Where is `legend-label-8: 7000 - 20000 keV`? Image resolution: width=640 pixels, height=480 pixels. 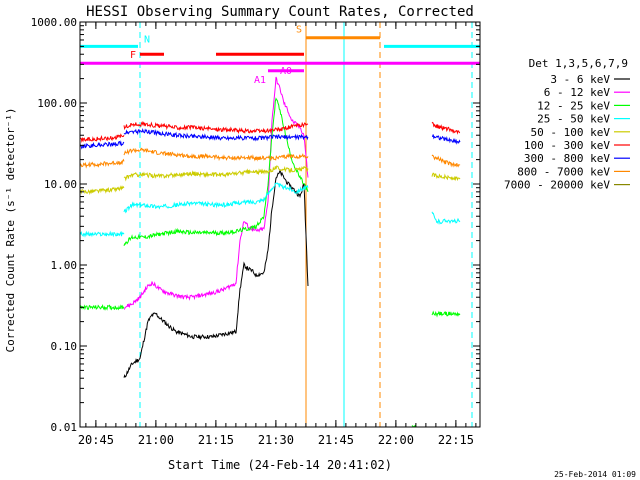 legend-label-8: 7000 - 20000 keV is located at coordinates (557, 185).